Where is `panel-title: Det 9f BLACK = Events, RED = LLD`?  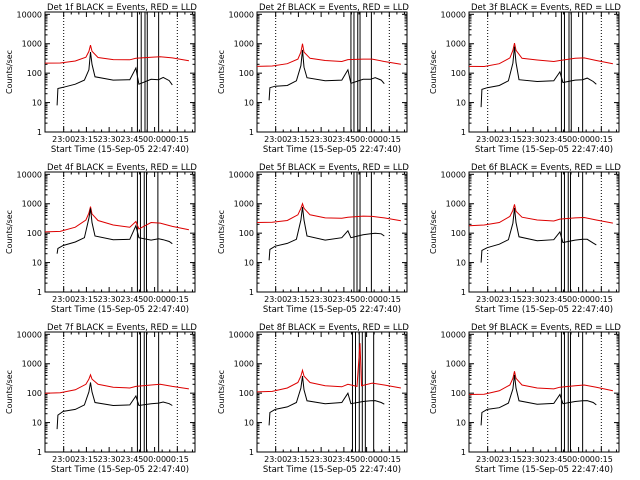 panel-title: Det 9f BLACK = Events, RED = LLD is located at coordinates (546, 328).